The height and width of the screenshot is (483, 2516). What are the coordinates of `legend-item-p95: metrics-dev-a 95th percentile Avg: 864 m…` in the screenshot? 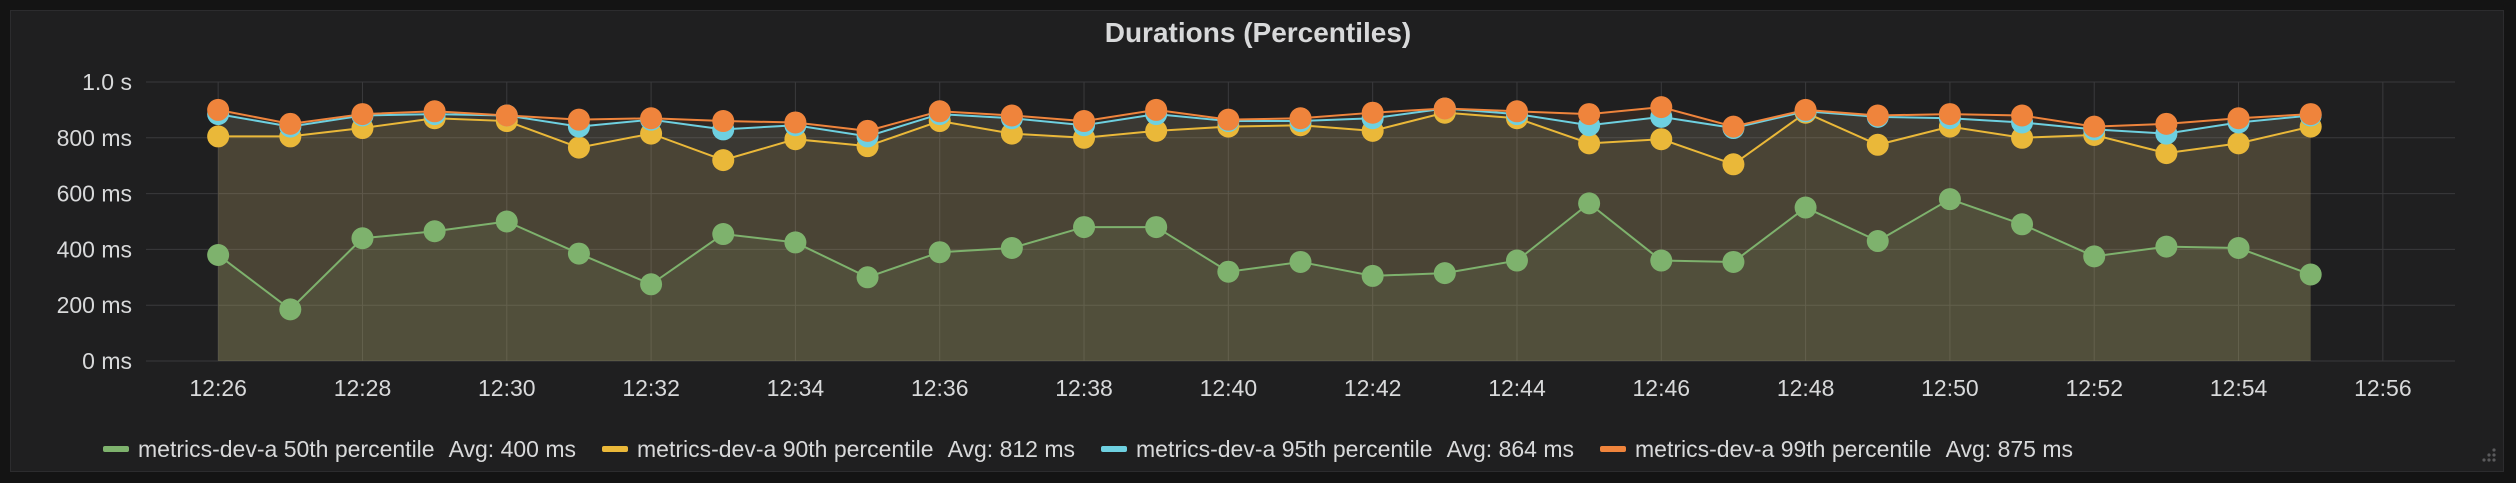 It's located at (1337, 449).